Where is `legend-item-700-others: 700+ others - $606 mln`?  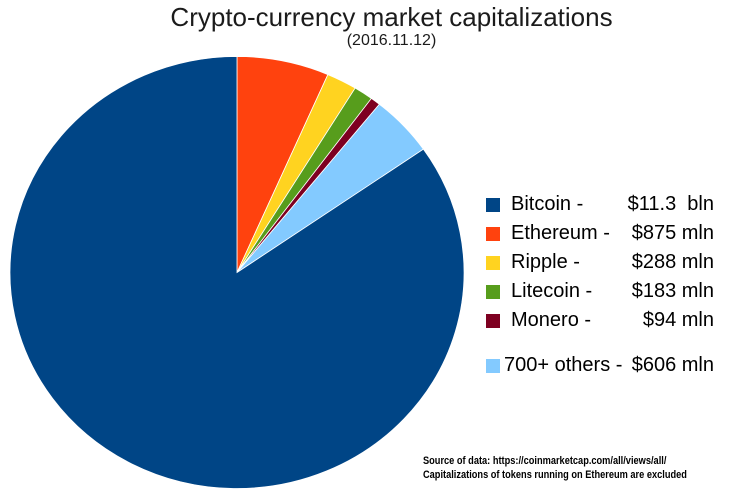 legend-item-700-others: 700+ others - $606 mln is located at coordinates (600, 365).